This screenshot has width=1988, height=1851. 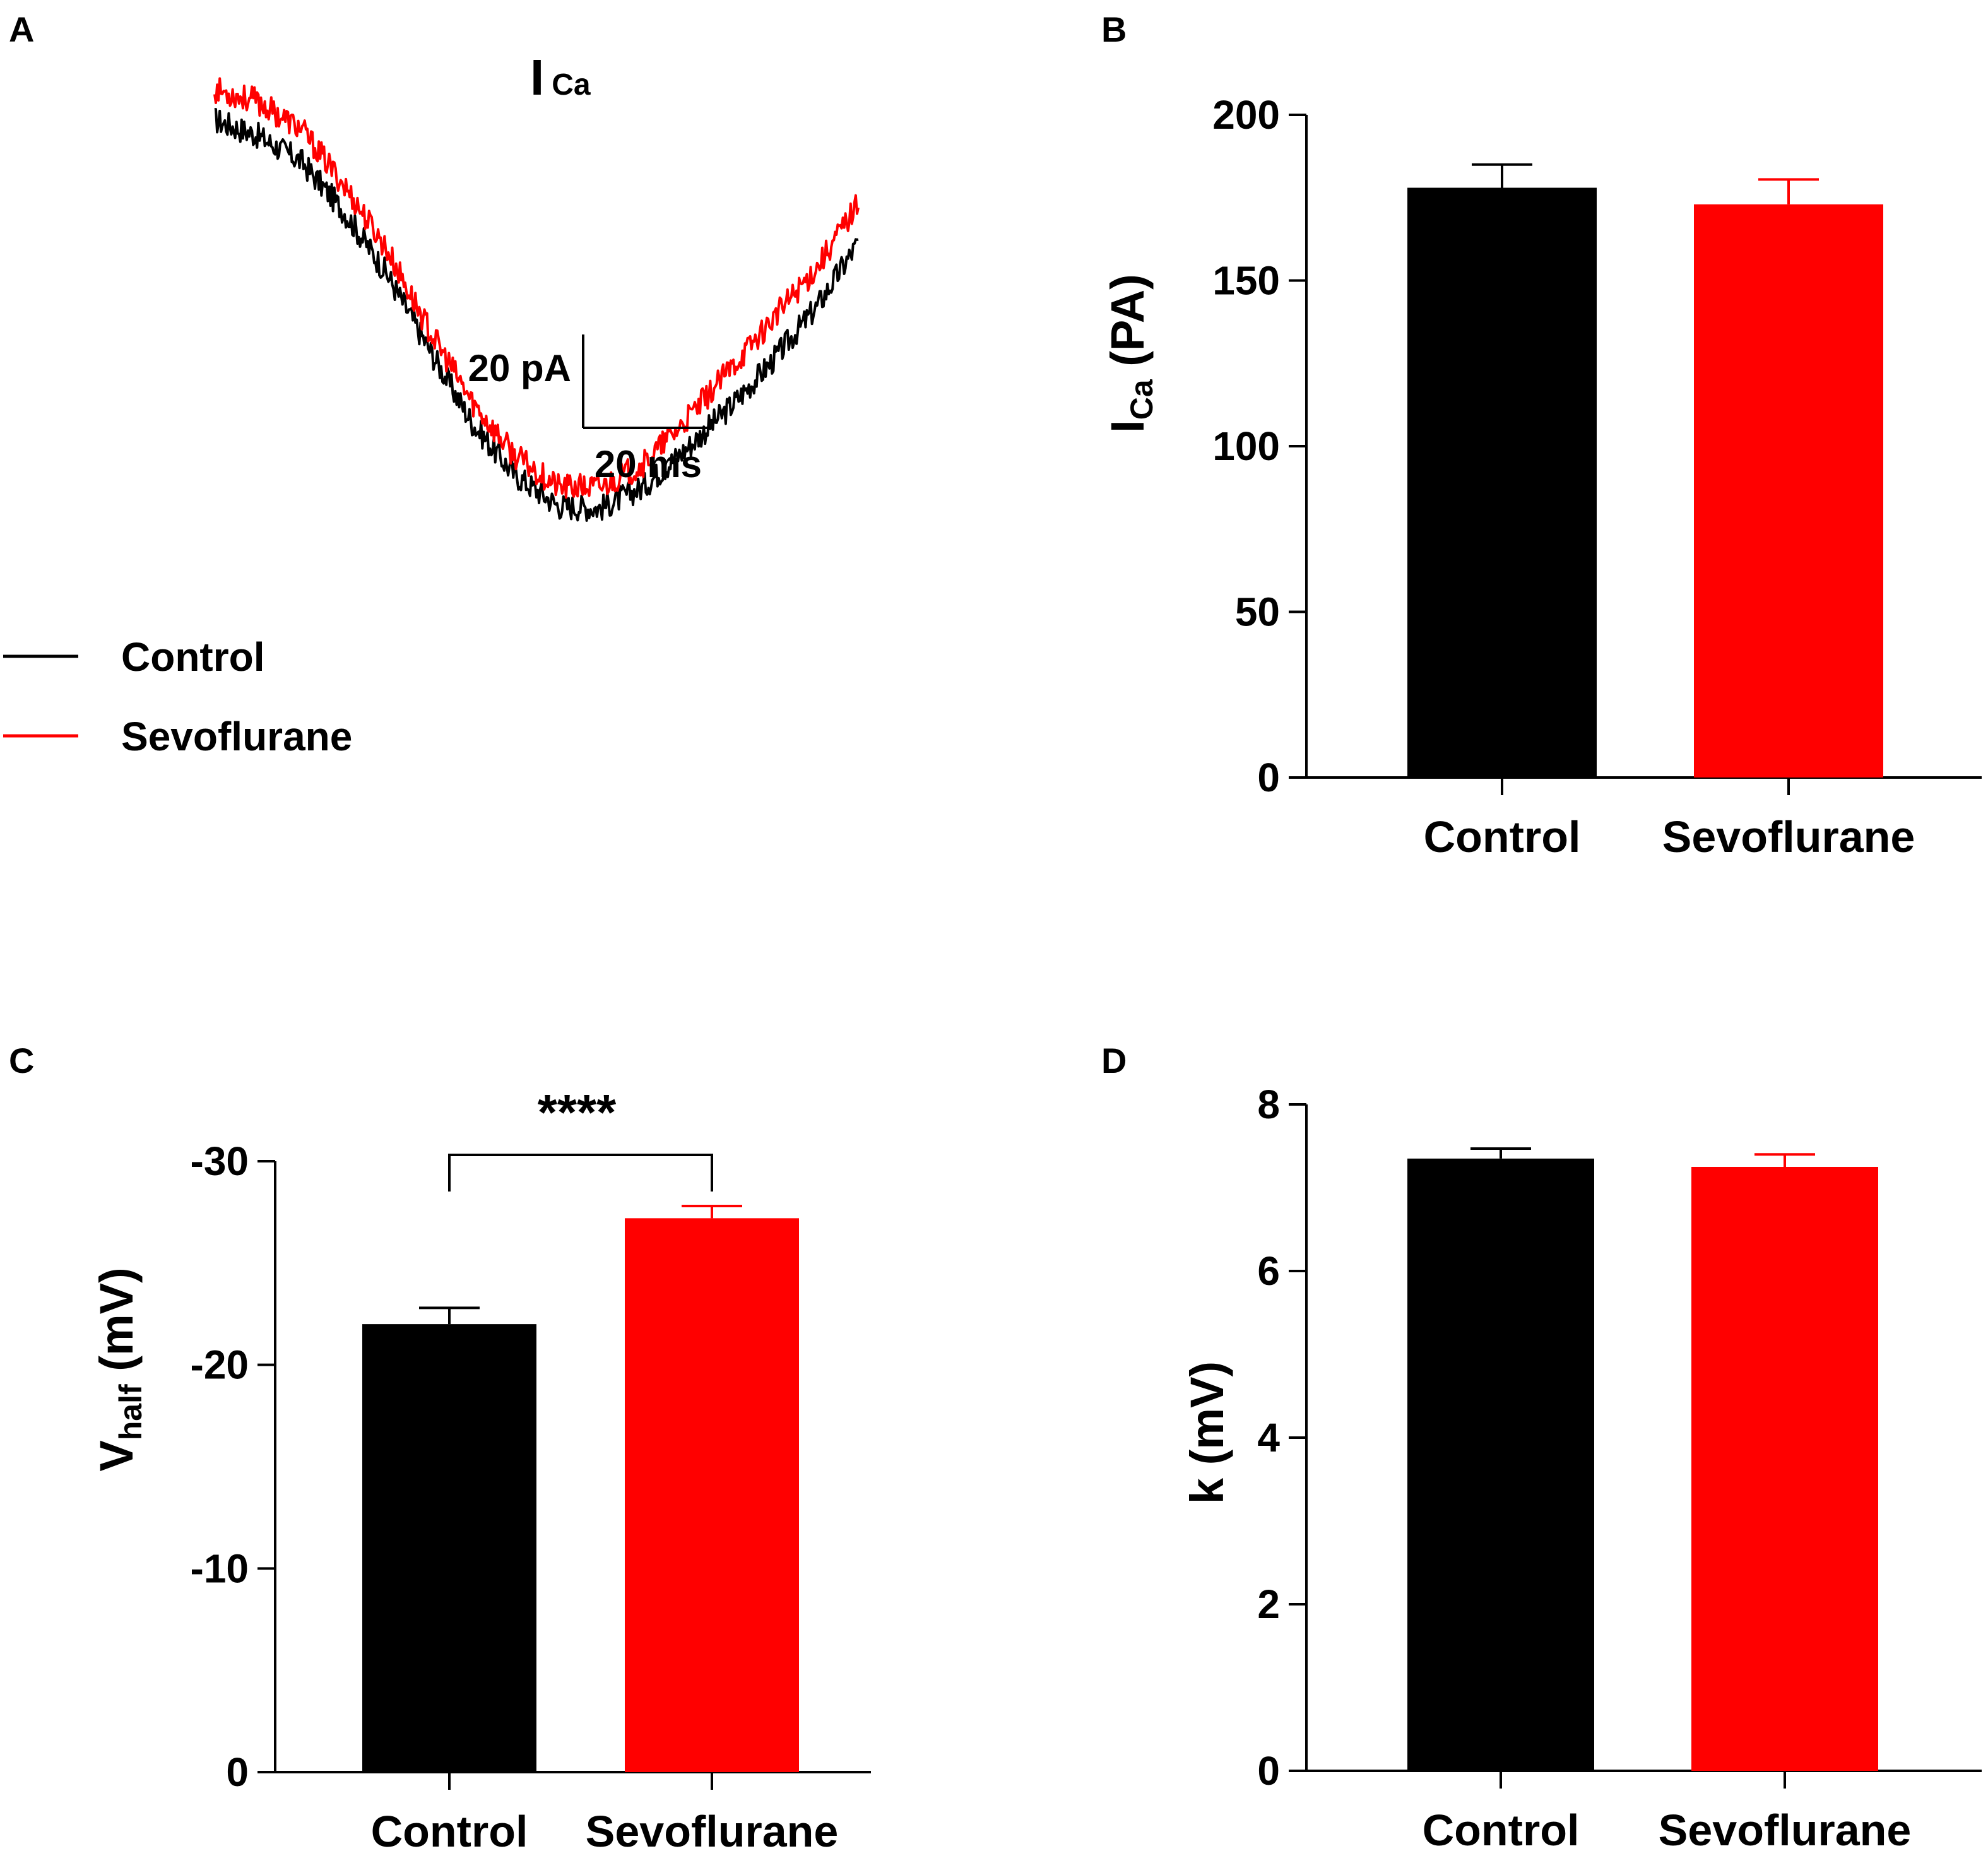 What do you see at coordinates (177, 696) in the screenshot?
I see `legend: Control Sevoflurane` at bounding box center [177, 696].